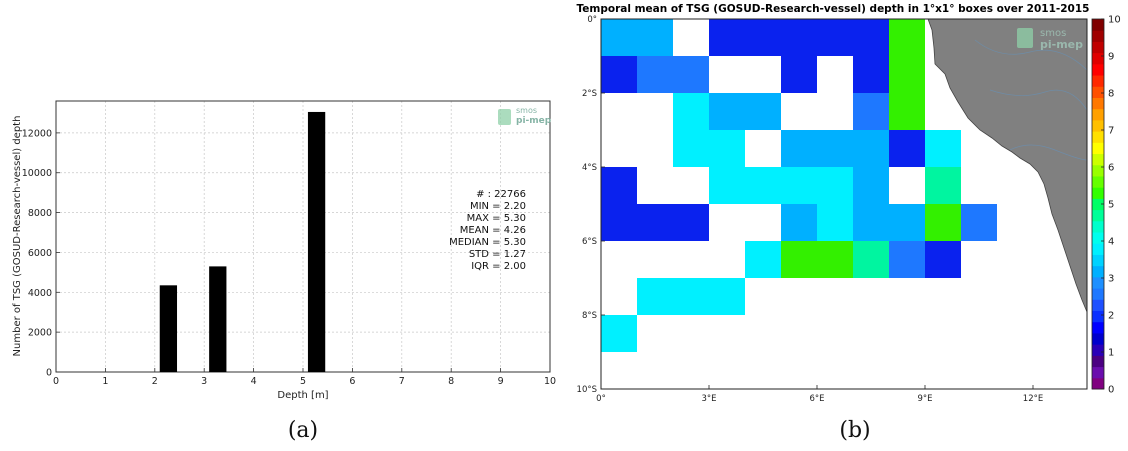 This screenshot has height=451, width=1128. Describe the element at coordinates (352, 381) in the screenshot. I see `x-tick-label: 6` at that location.